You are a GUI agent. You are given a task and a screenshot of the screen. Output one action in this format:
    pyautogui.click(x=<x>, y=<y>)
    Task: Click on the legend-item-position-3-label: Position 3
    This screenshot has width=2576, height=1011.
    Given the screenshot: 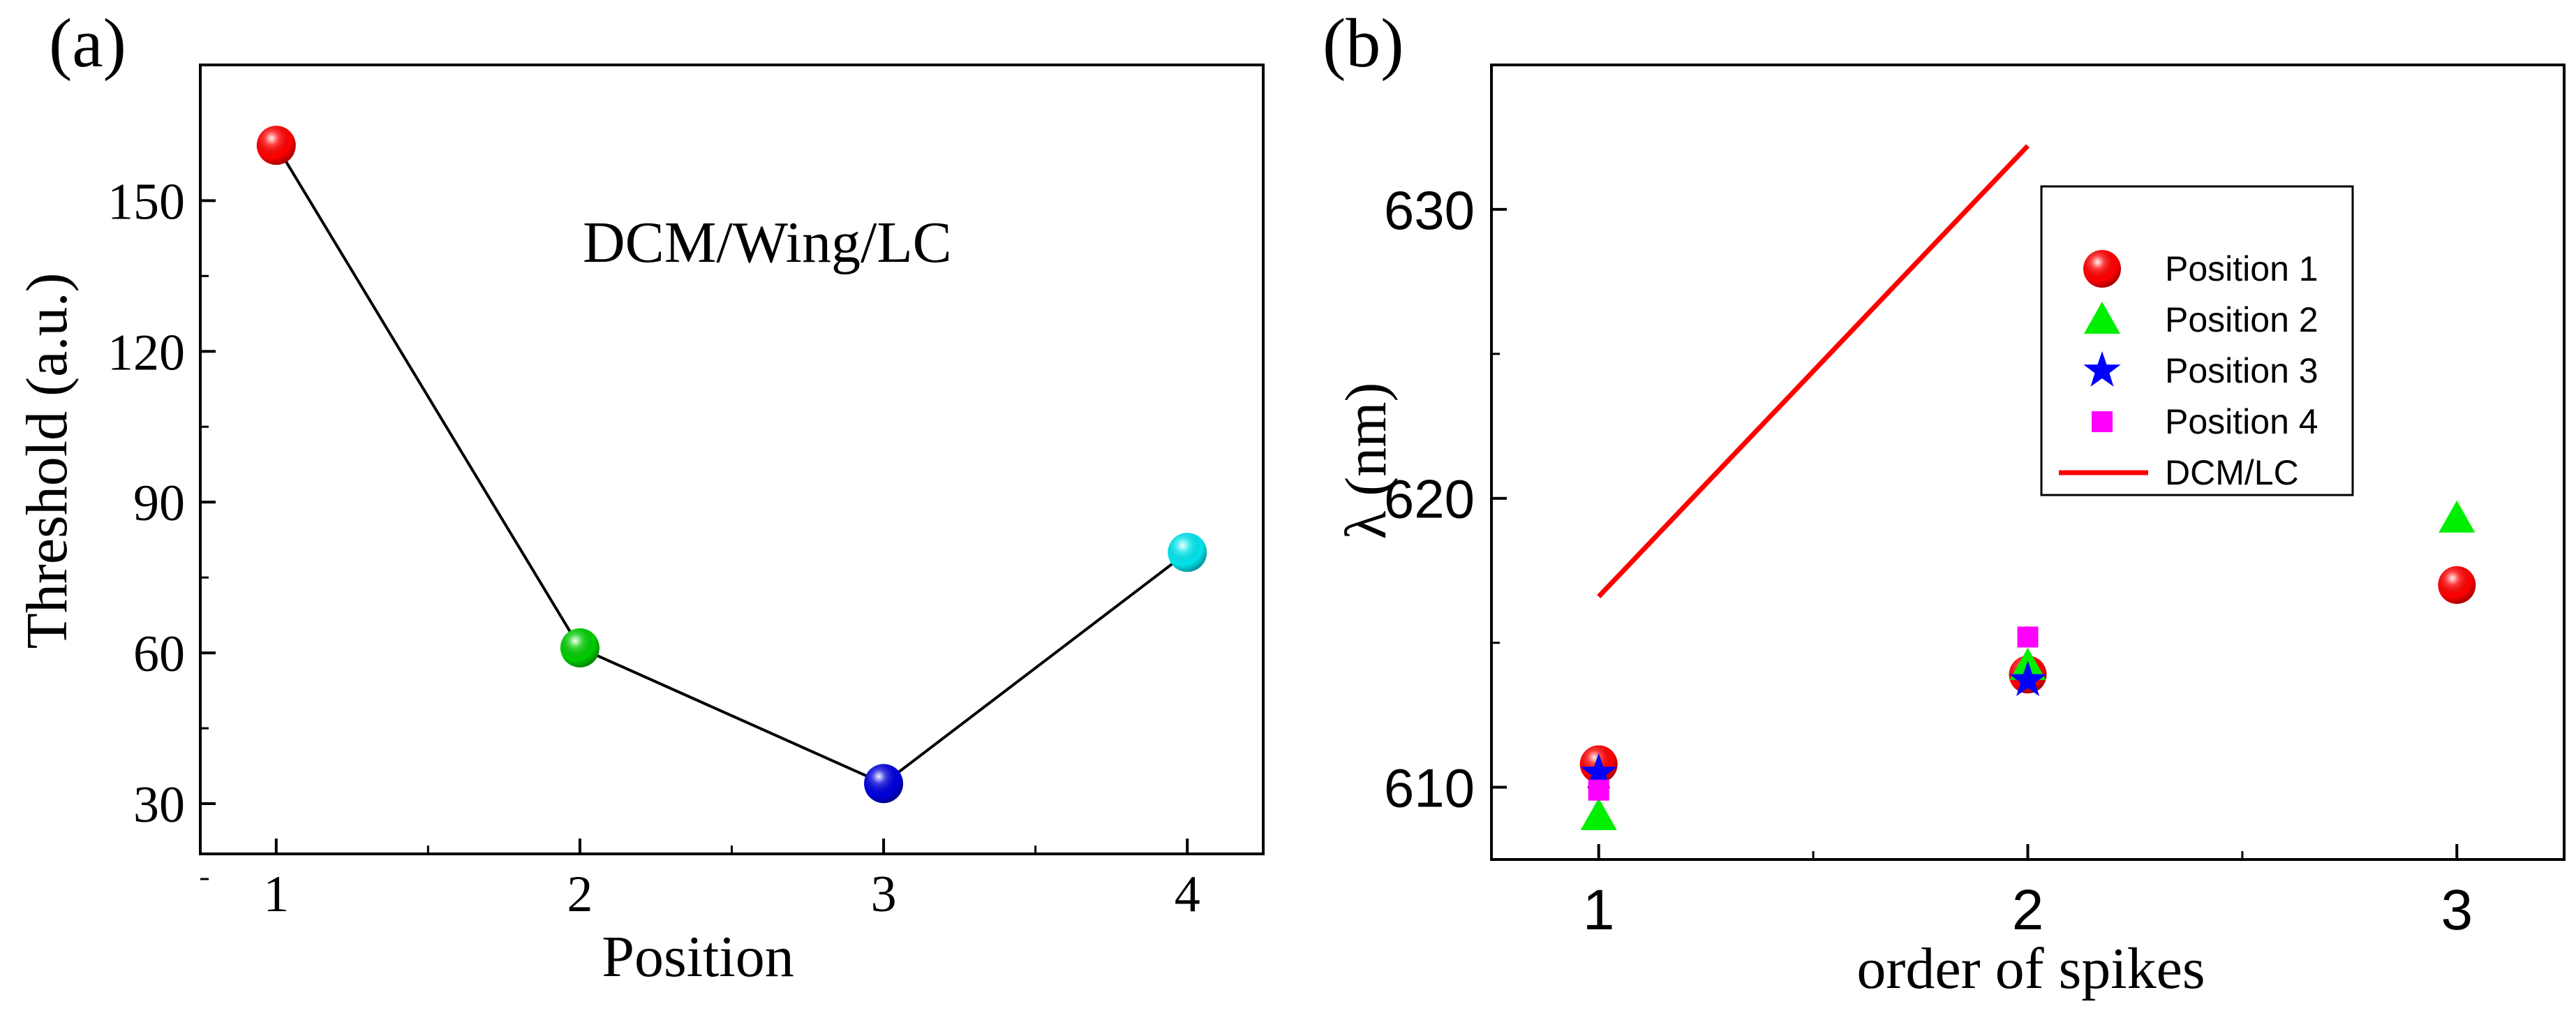 What is the action you would take?
    pyautogui.click(x=2241, y=371)
    